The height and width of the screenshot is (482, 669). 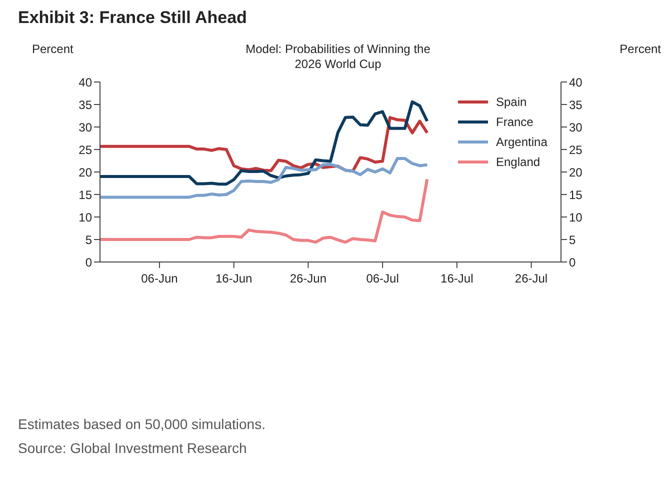 I want to click on legend-label: England, so click(x=518, y=162).